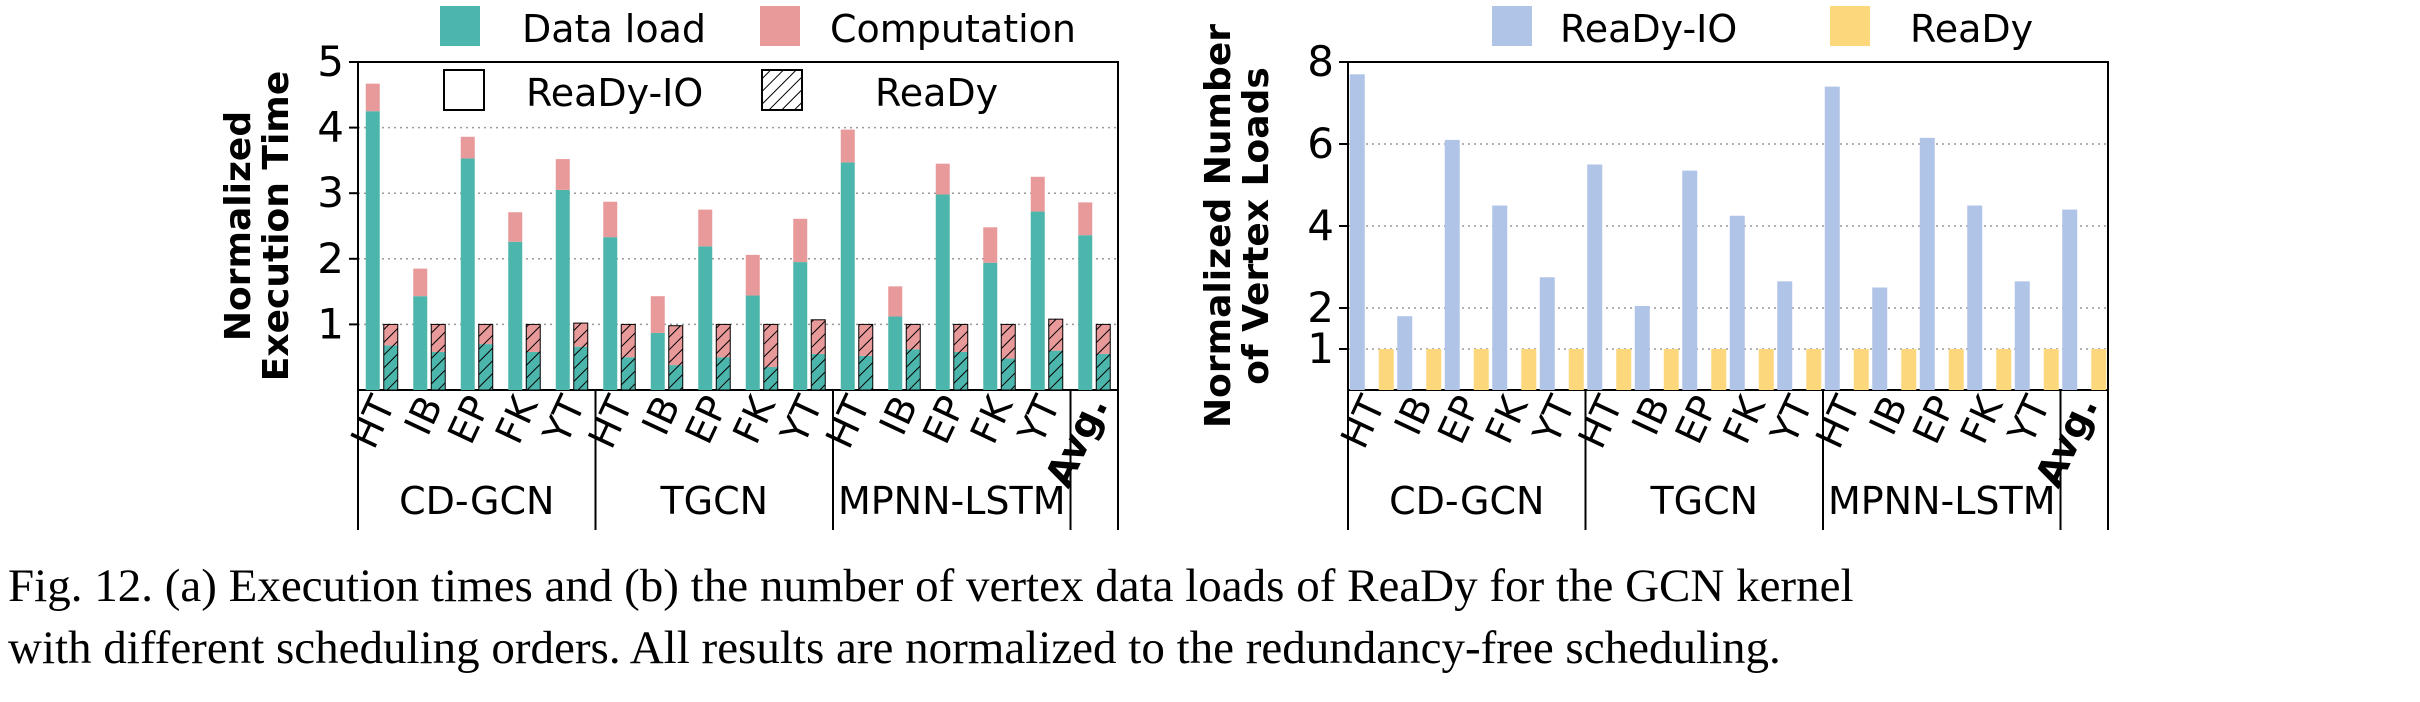  What do you see at coordinates (1942, 501) in the screenshot?
I see `group-label: MPNN-LSTM` at bounding box center [1942, 501].